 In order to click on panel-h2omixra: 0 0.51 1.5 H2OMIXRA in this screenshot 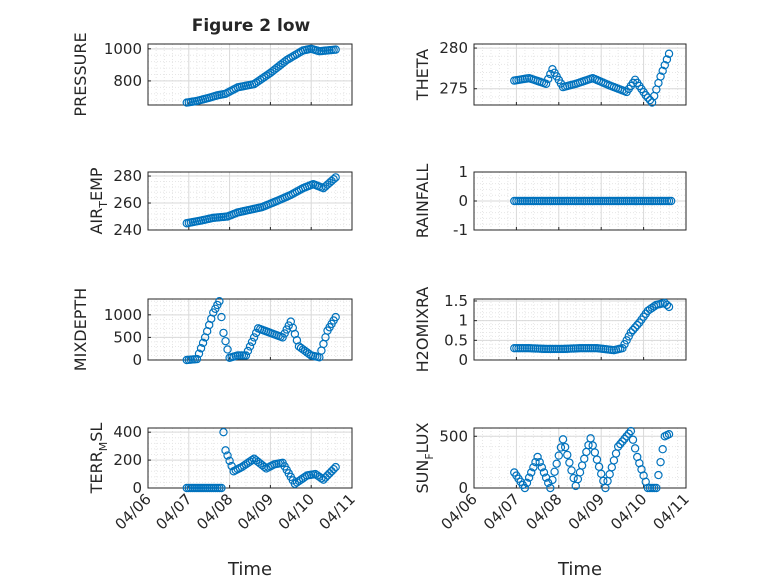, I will do `click(550, 330)`.